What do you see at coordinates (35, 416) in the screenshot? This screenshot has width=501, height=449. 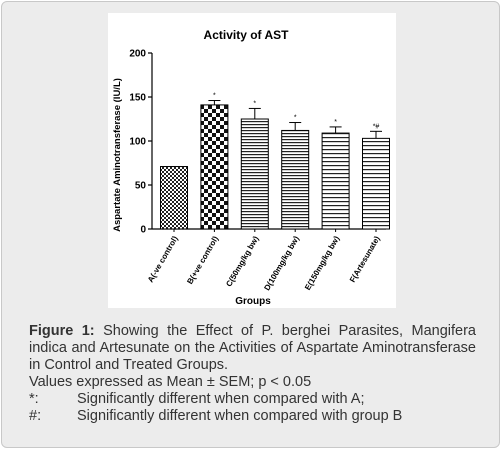 I see `note-symbol: #:` at bounding box center [35, 416].